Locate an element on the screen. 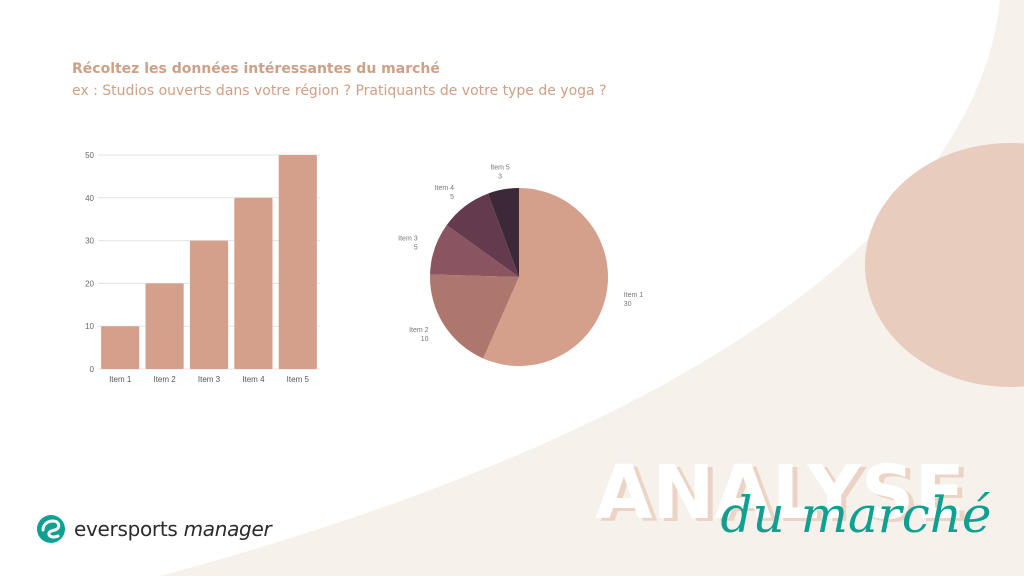 The image size is (1024, 576). pie-label: Item 1 is located at coordinates (634, 295).